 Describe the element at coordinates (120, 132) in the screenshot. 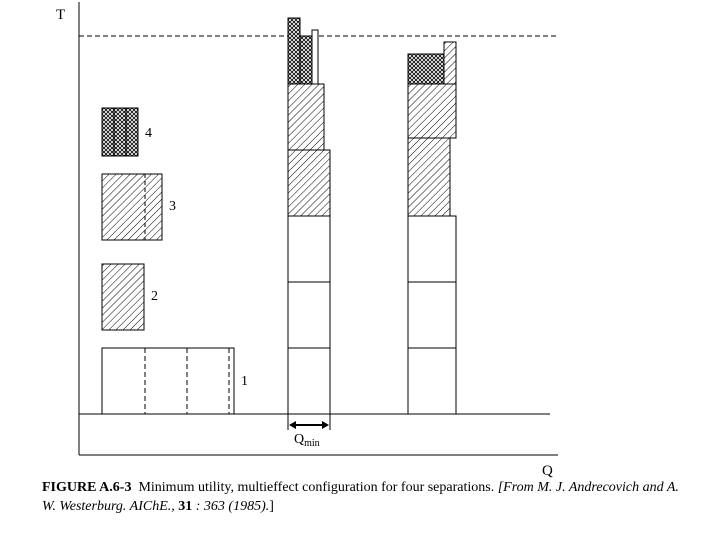

I see `separation-4-box` at that location.